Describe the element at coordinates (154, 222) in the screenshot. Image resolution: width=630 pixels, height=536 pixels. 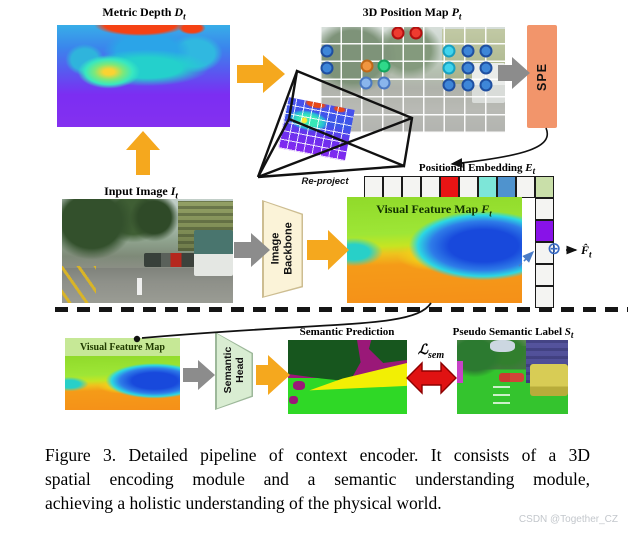
I see `trees-shape` at that location.